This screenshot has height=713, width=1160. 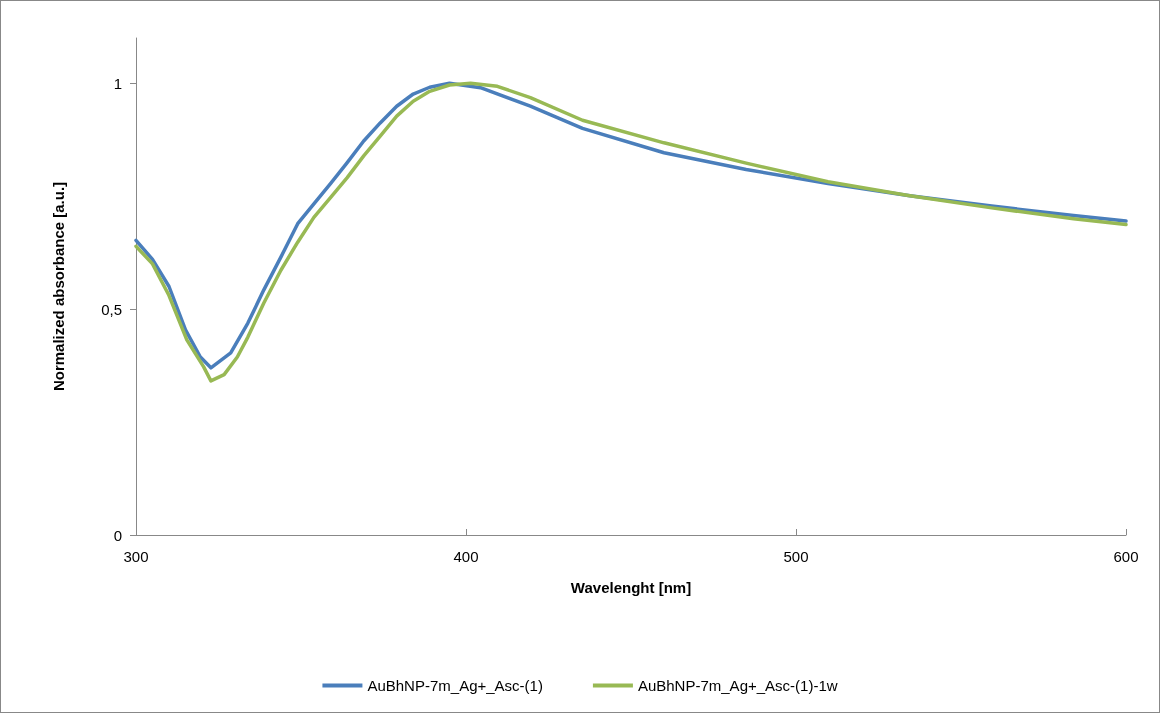 I want to click on x-tick-label: 600, so click(x=1126, y=556).